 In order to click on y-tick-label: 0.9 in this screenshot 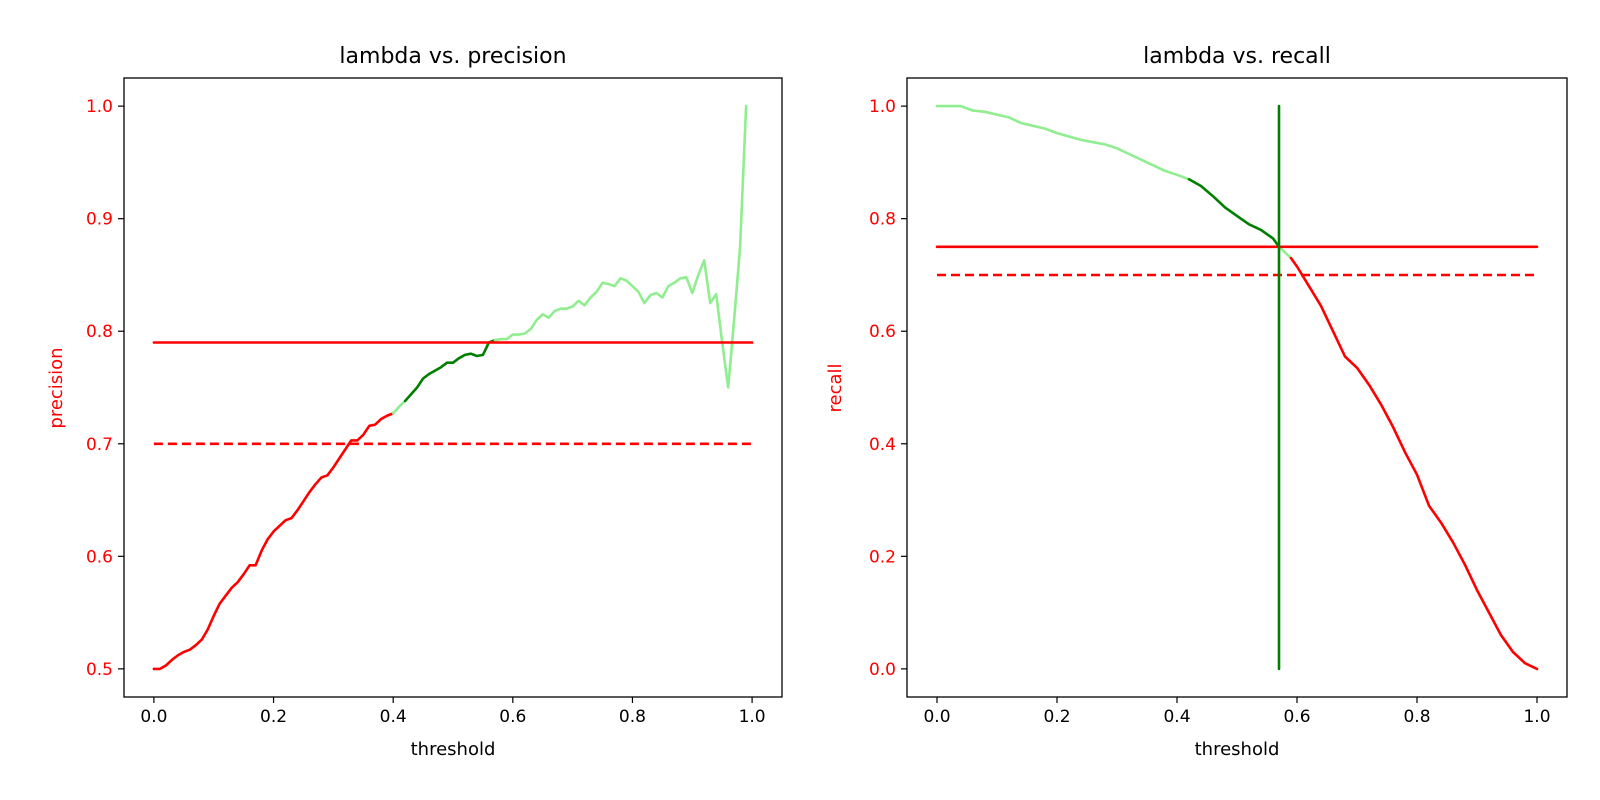, I will do `click(99, 220)`.